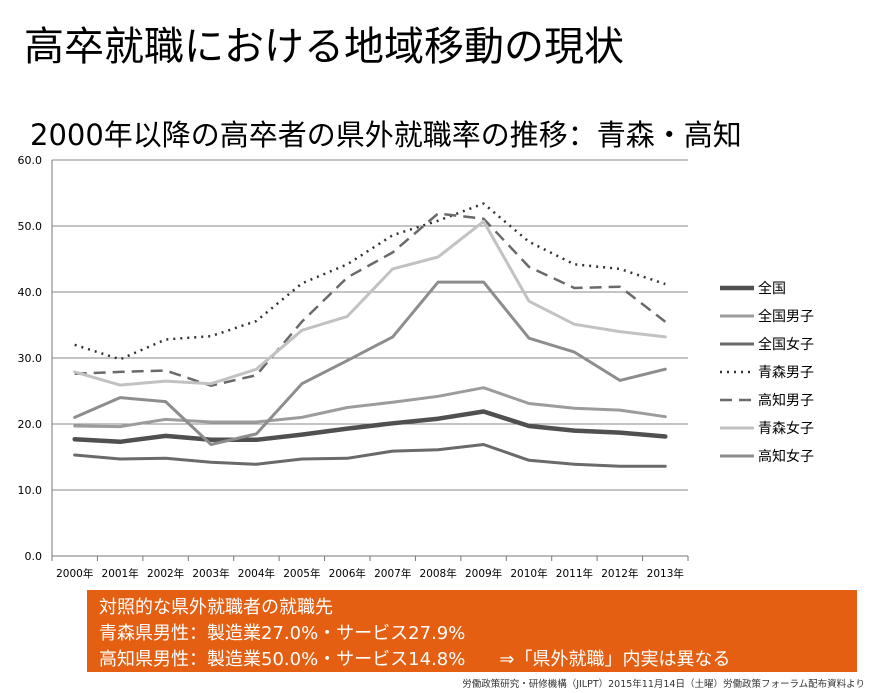 Image resolution: width=881 pixels, height=693 pixels. Describe the element at coordinates (370, 455) in the screenshot. I see `series-line-全国女子` at that location.